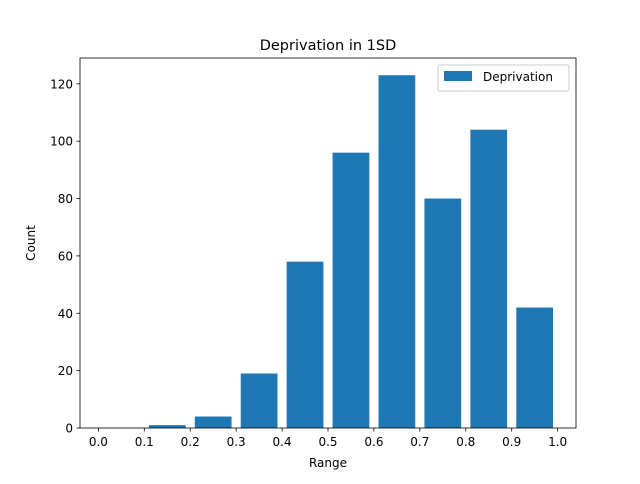 Image resolution: width=640 pixels, height=484 pixels. I want to click on y-tick-label: 60, so click(65, 256).